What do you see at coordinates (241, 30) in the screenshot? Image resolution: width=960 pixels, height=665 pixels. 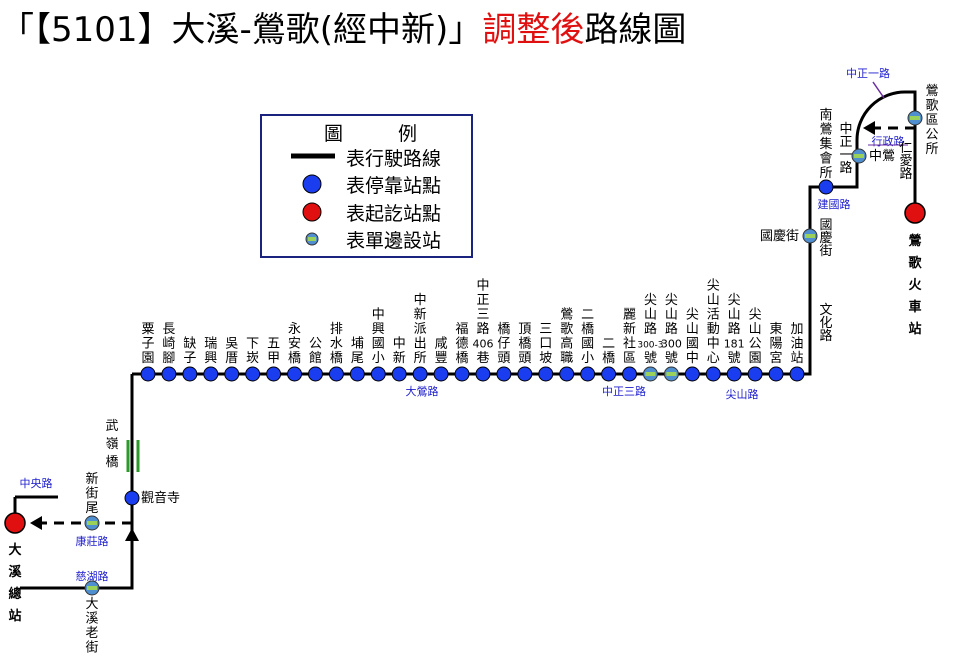 I see `title-prefix: 「【5101】大溪-鶯歌(經中新)」` at bounding box center [241, 30].